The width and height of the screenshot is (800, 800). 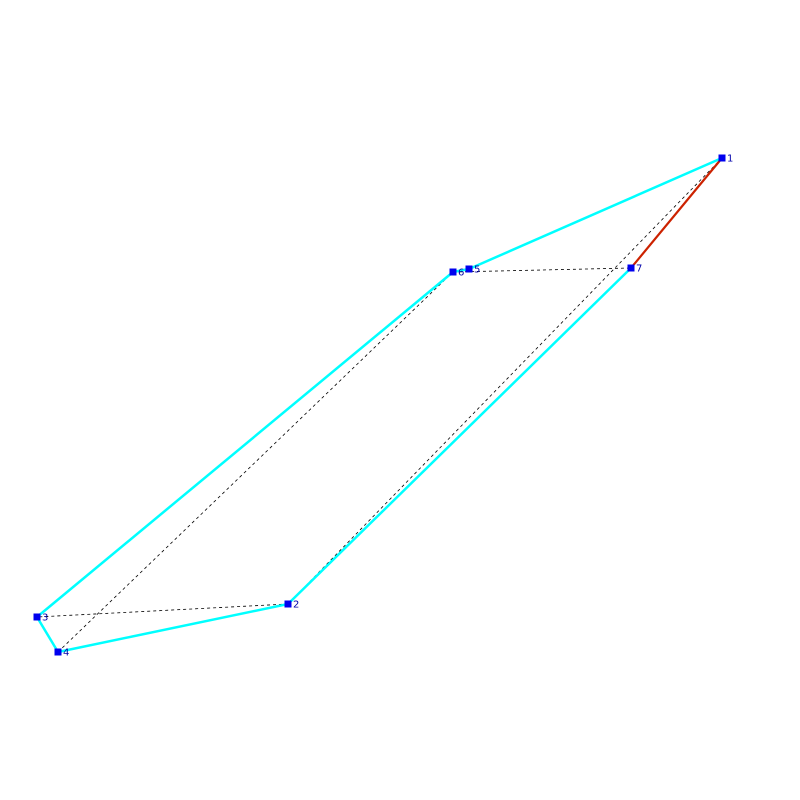 I want to click on vertex-label-1: 1, so click(x=730, y=159).